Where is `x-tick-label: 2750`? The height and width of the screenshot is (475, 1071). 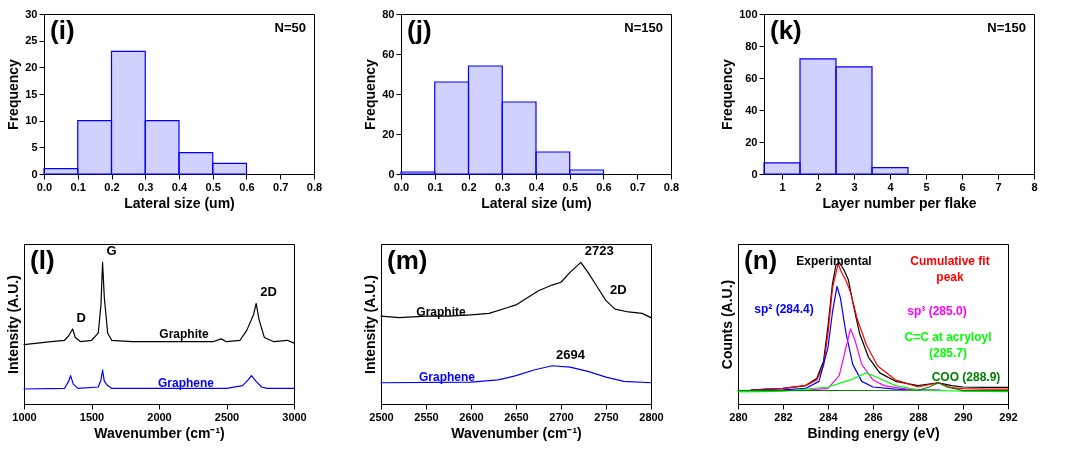 x-tick-label: 2750 is located at coordinates (606, 416).